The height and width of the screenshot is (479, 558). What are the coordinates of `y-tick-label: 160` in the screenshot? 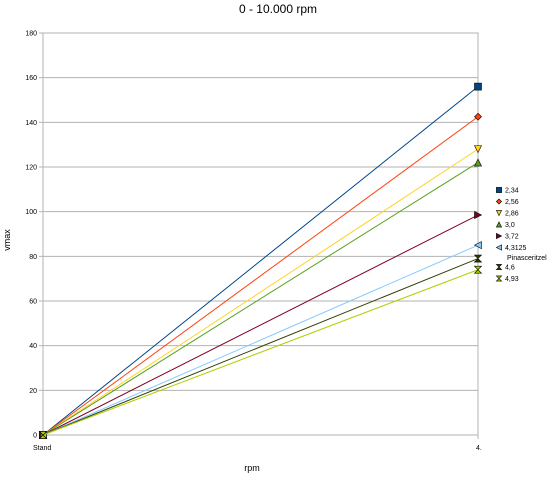 It's located at (31, 78).